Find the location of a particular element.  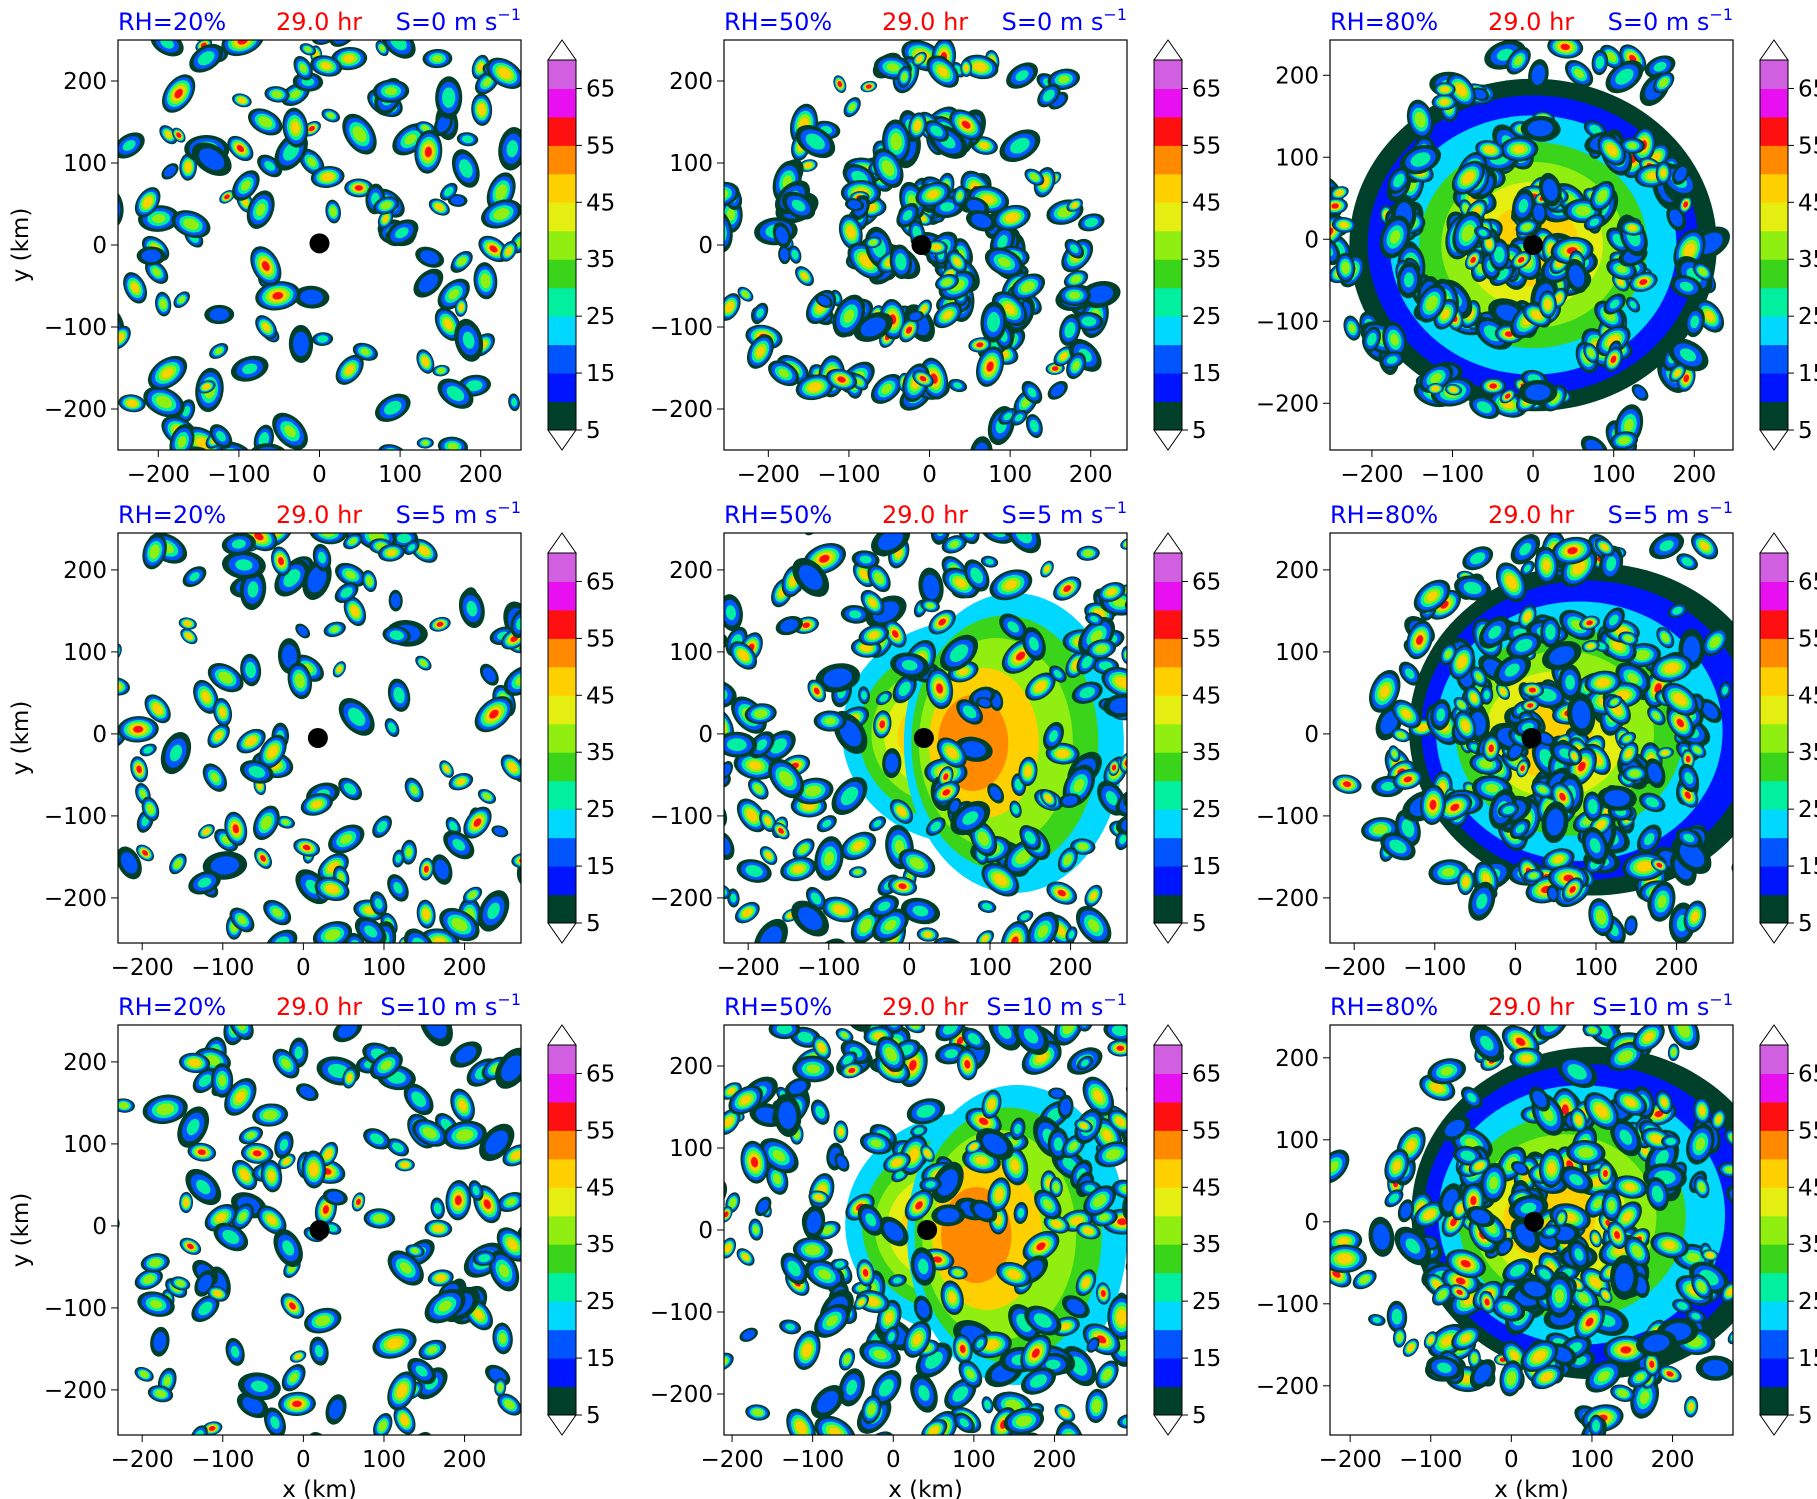

shear-unit-exponent: −1 is located at coordinates (509, 507).